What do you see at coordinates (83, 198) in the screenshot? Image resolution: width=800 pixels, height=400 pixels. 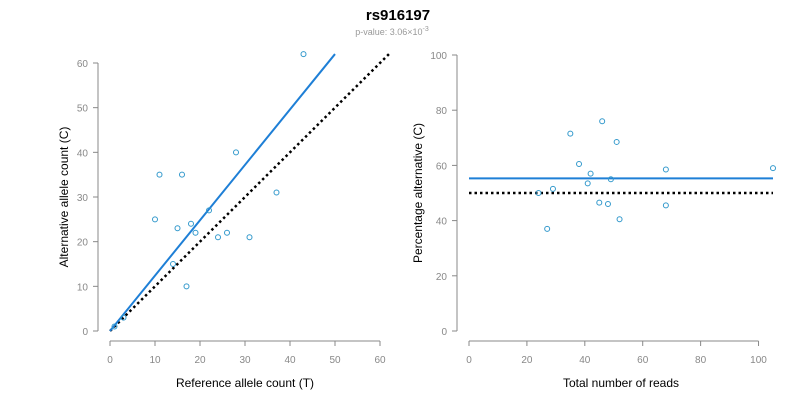 I see `y-tick-label: 30` at bounding box center [83, 198].